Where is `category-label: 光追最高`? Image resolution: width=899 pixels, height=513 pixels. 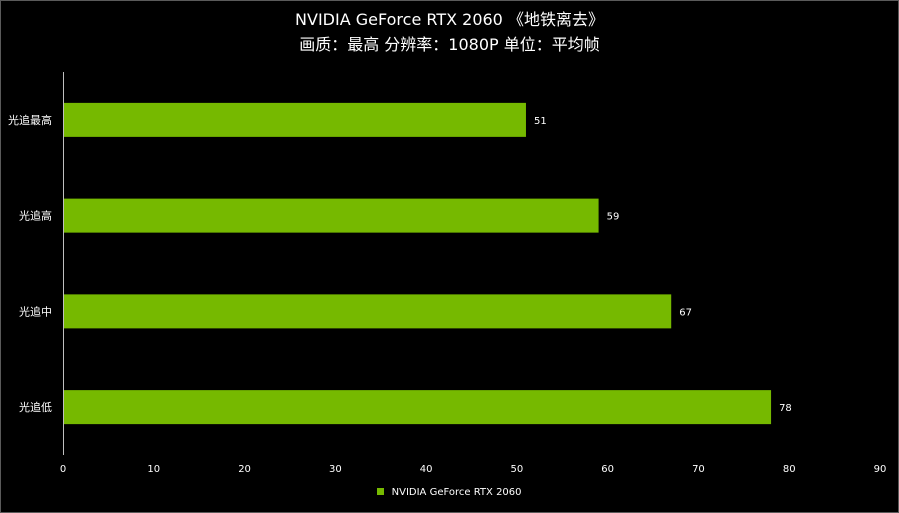 category-label: 光追最高 is located at coordinates (30, 120).